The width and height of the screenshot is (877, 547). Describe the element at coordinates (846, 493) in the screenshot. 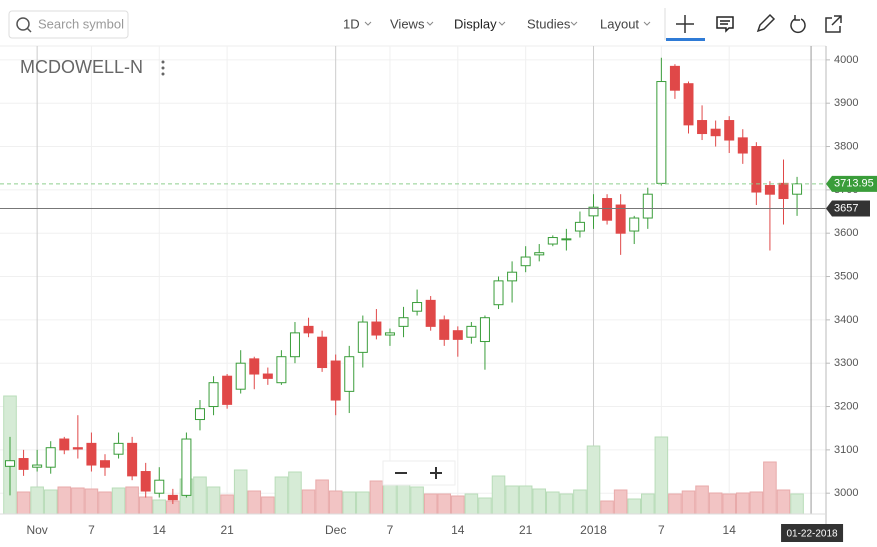

I see `y-tick-label: 3000` at that location.